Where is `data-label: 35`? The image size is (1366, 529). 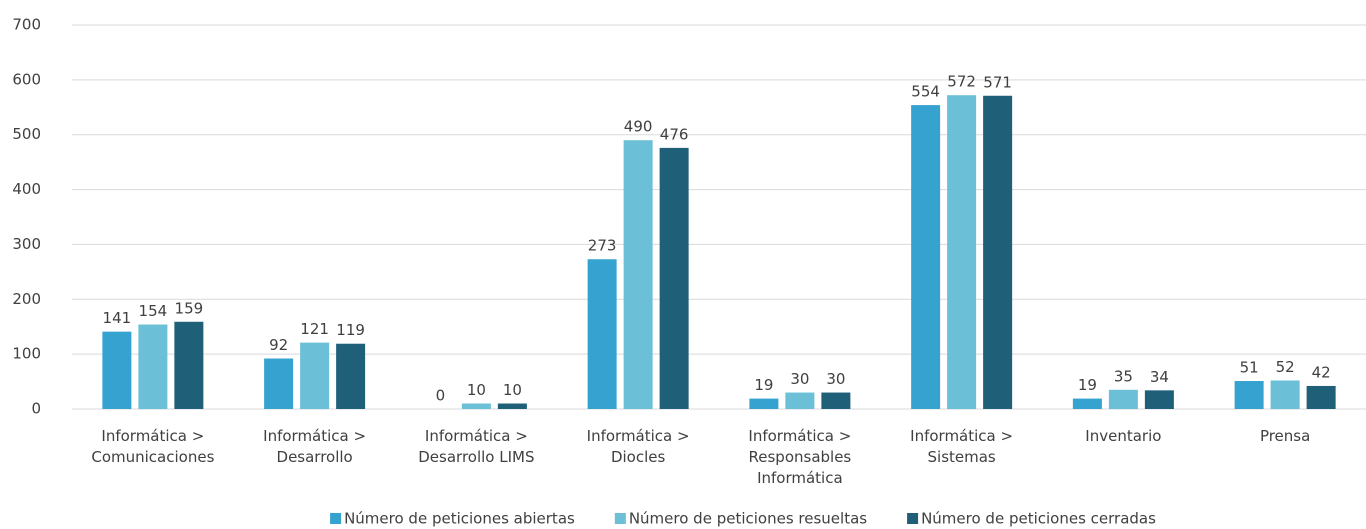 data-label: 35 is located at coordinates (1123, 376).